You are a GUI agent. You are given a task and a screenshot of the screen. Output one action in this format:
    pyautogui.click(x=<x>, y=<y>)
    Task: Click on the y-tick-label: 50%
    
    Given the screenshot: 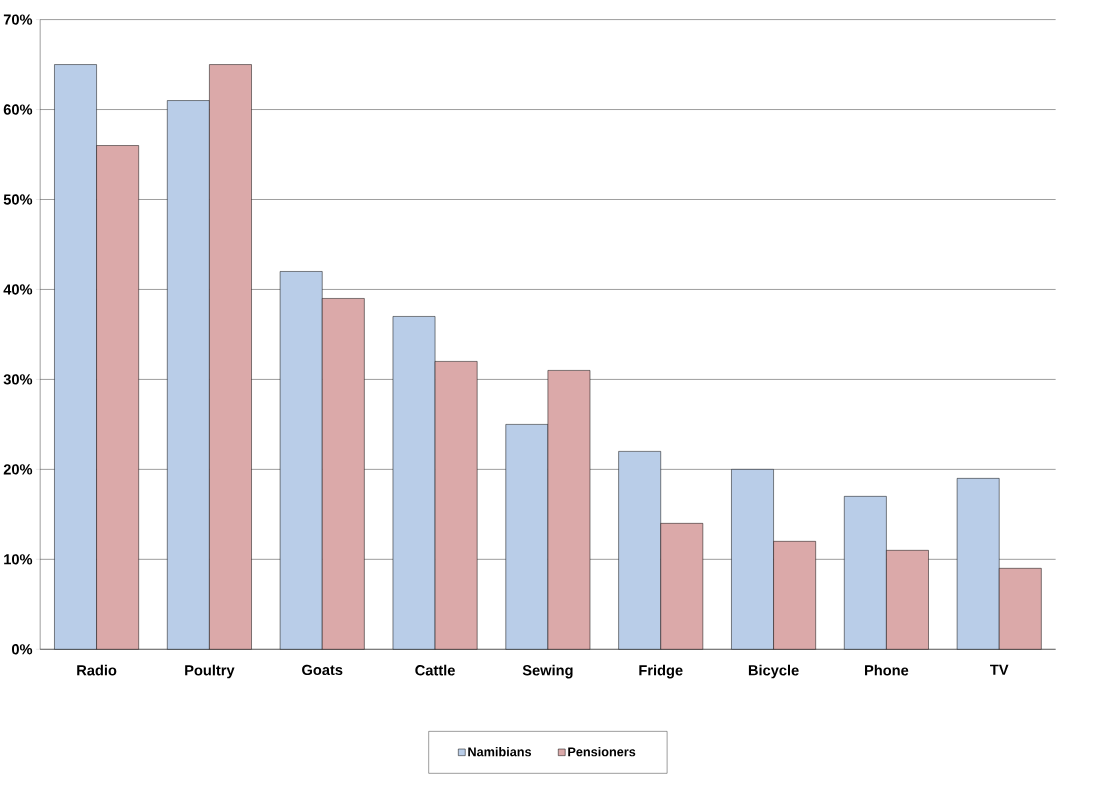 What is the action you would take?
    pyautogui.click(x=18, y=199)
    